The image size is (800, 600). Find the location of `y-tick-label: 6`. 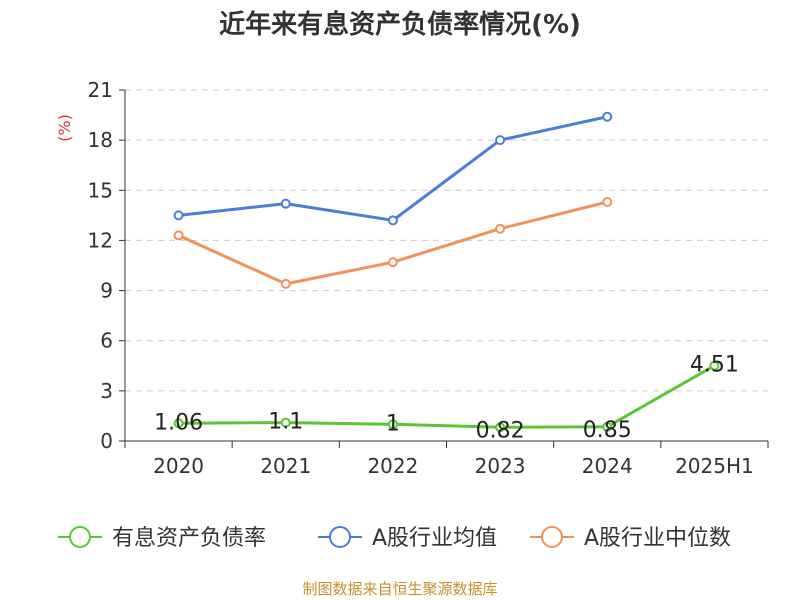

y-tick-label: 6 is located at coordinates (106, 341).